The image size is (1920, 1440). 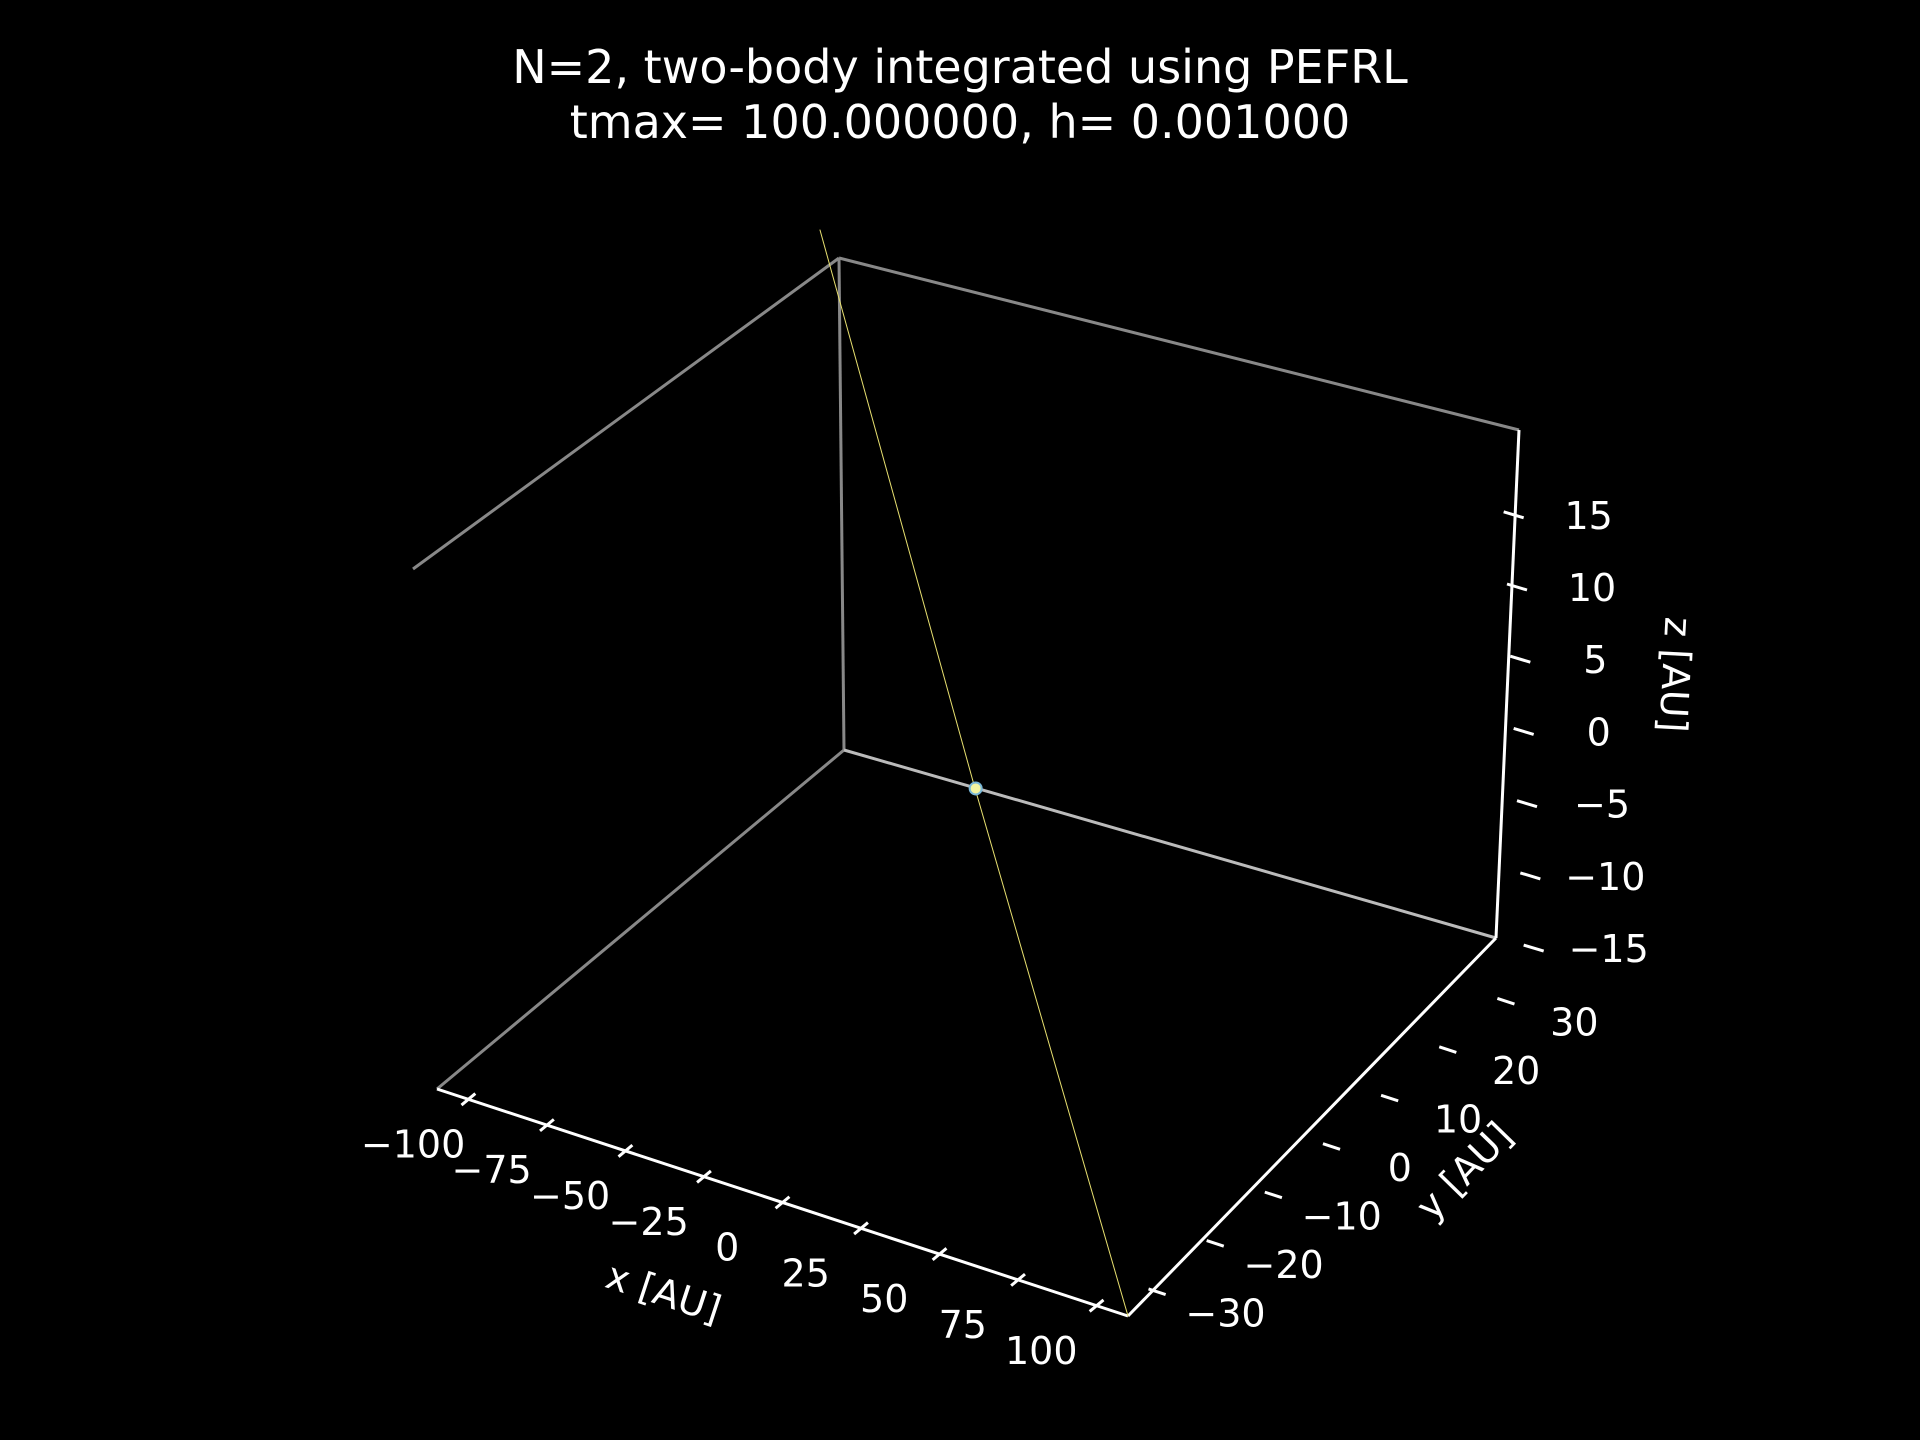 What do you see at coordinates (570, 1196) in the screenshot?
I see `x-tick-label: −50` at bounding box center [570, 1196].